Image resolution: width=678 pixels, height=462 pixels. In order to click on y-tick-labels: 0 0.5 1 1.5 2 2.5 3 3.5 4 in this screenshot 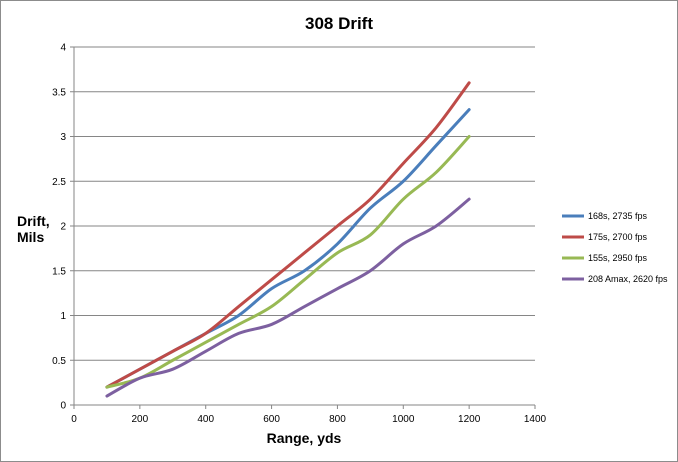, I will do `click(59, 227)`.